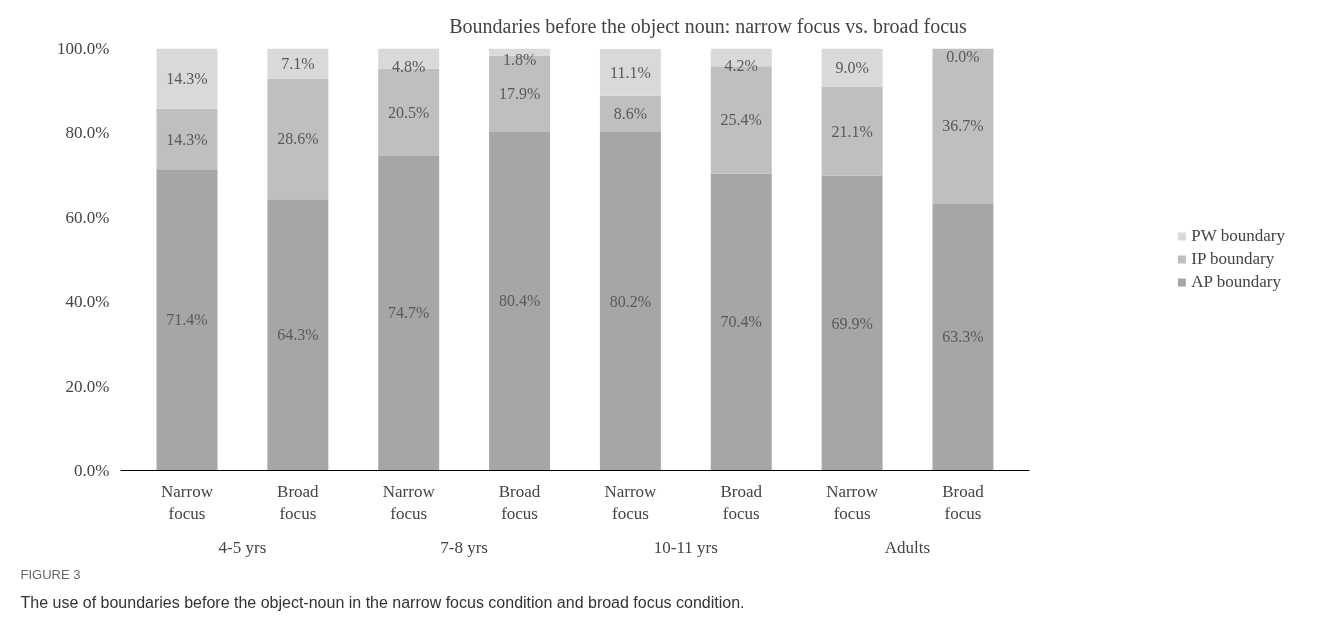  I want to click on data-label: 74.7%, so click(409, 313).